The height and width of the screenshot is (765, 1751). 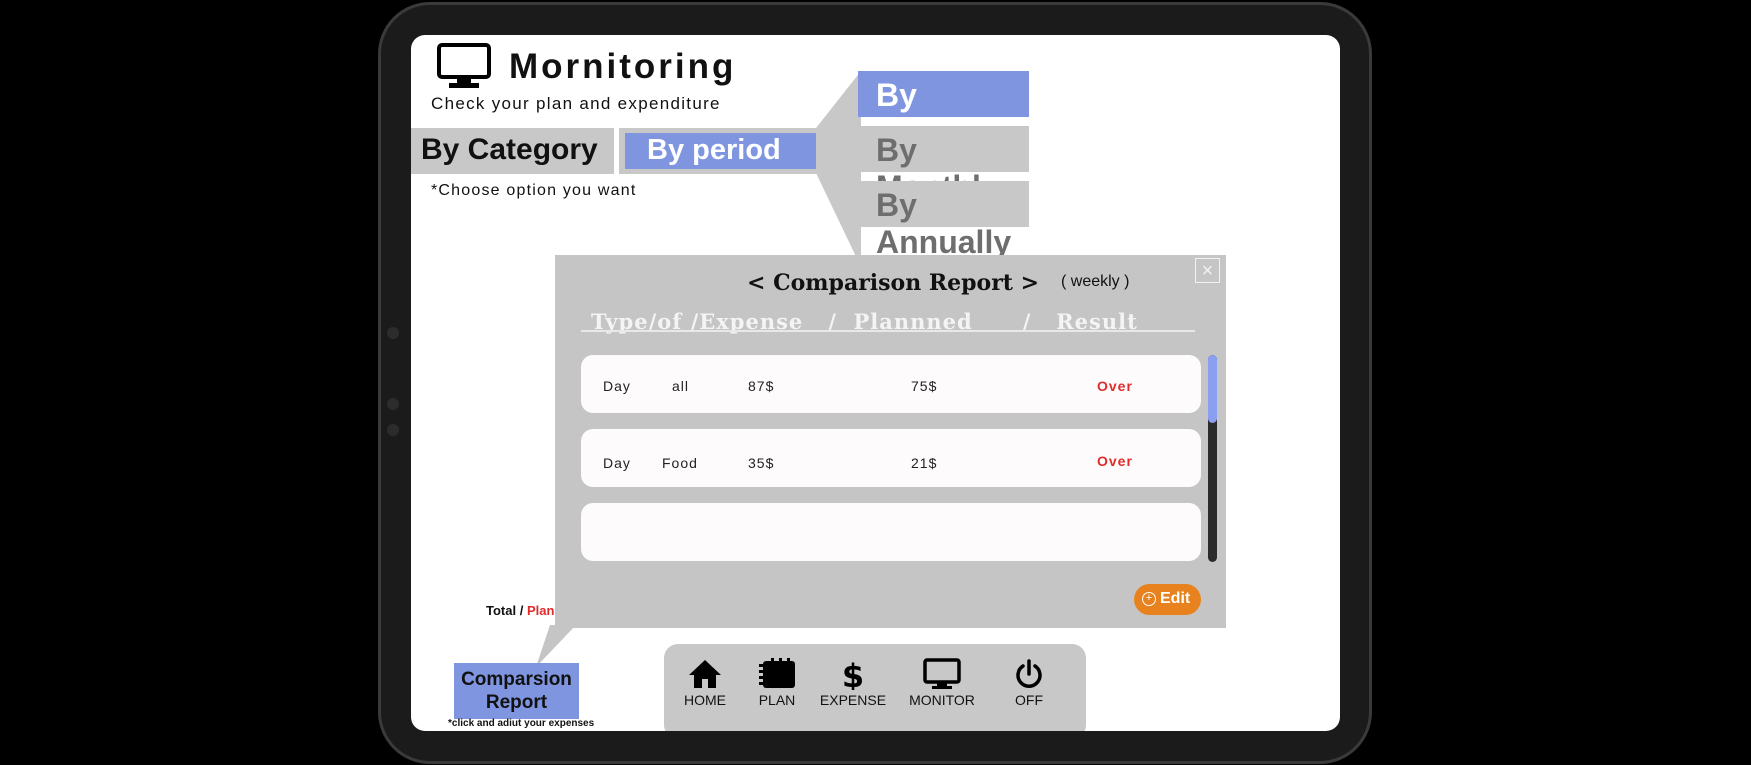 I want to click on nav-expense: $ EXPENSE, so click(x=853, y=683).